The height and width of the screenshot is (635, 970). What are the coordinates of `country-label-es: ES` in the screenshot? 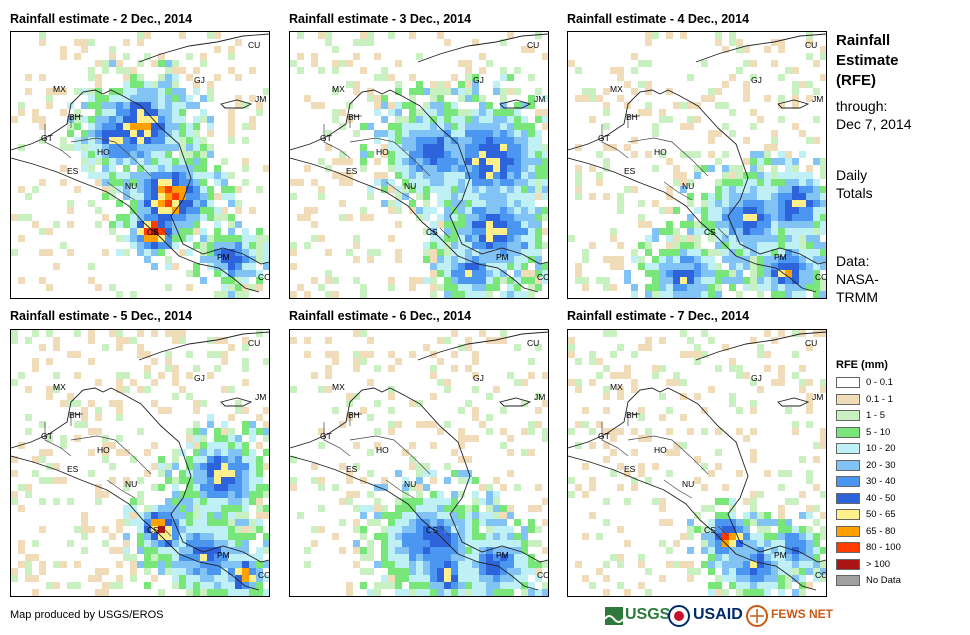 It's located at (352, 171).